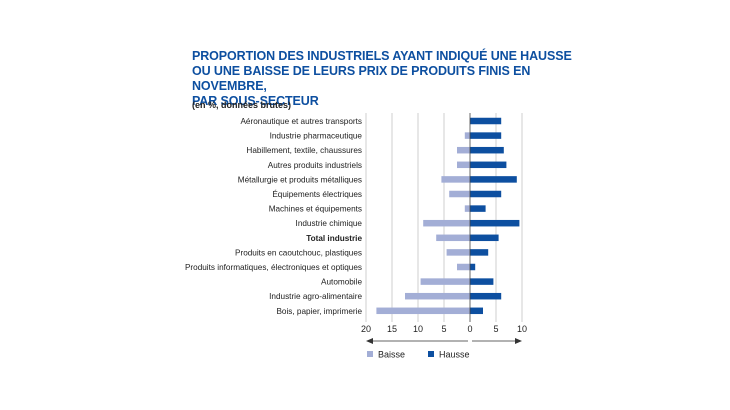 Image resolution: width=730 pixels, height=410 pixels. Describe the element at coordinates (370, 354) in the screenshot. I see `legend-swatch-baisse` at that location.